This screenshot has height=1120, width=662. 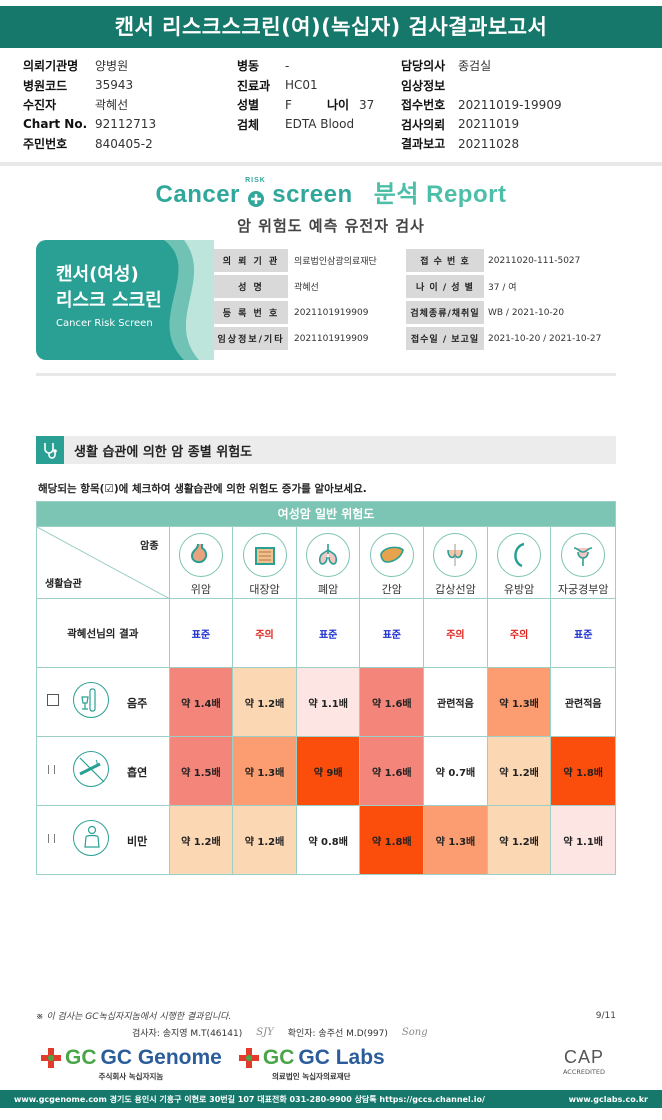 I want to click on cancer-type-cell: 대장암, so click(x=265, y=562).